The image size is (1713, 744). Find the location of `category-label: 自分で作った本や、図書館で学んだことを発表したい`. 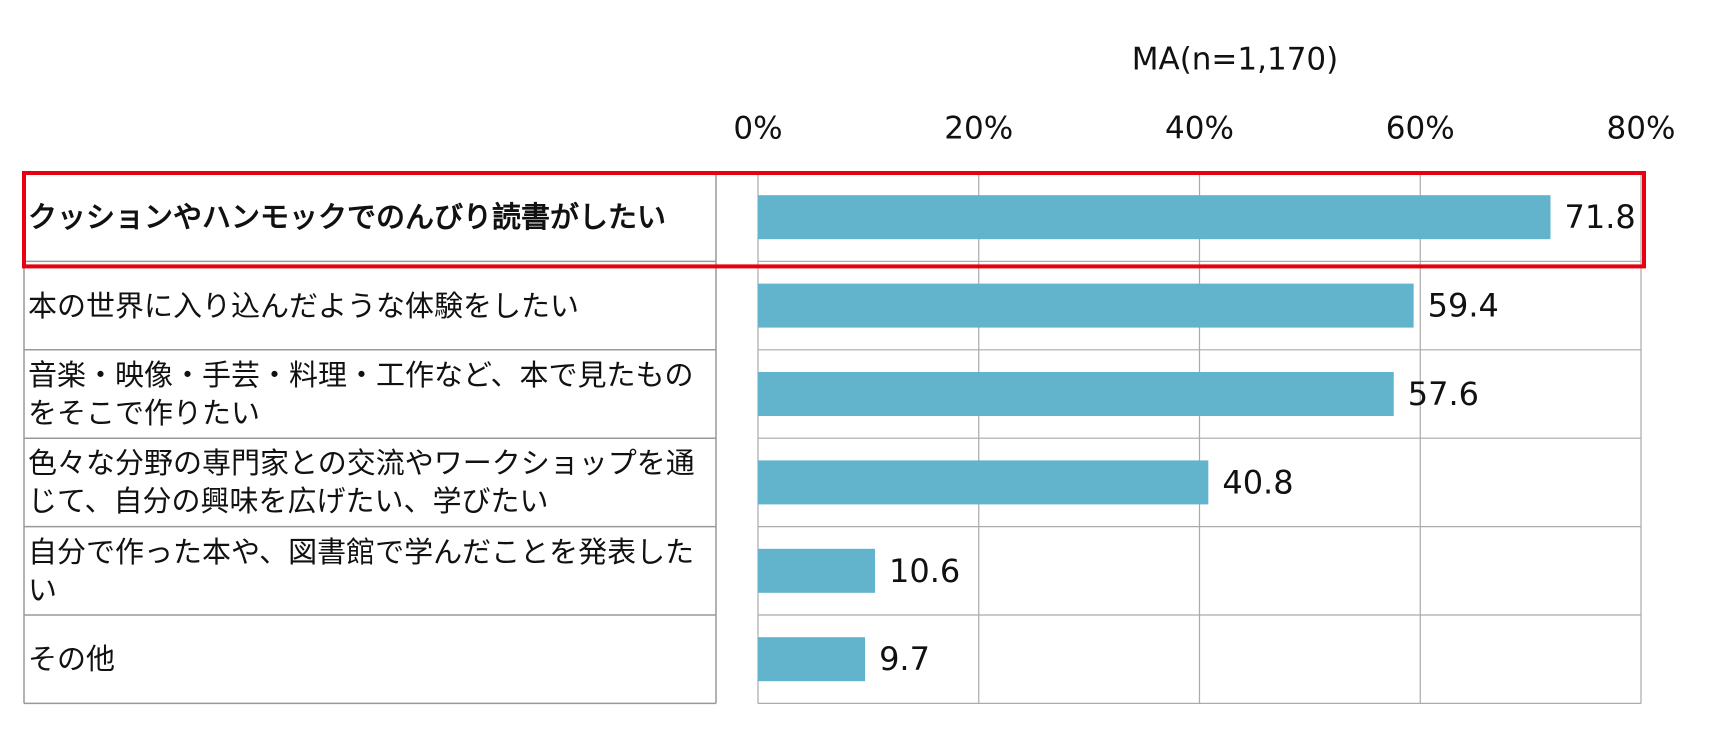

category-label: 自分で作った本や、図書館で学んだことを発表したい is located at coordinates (361, 570).